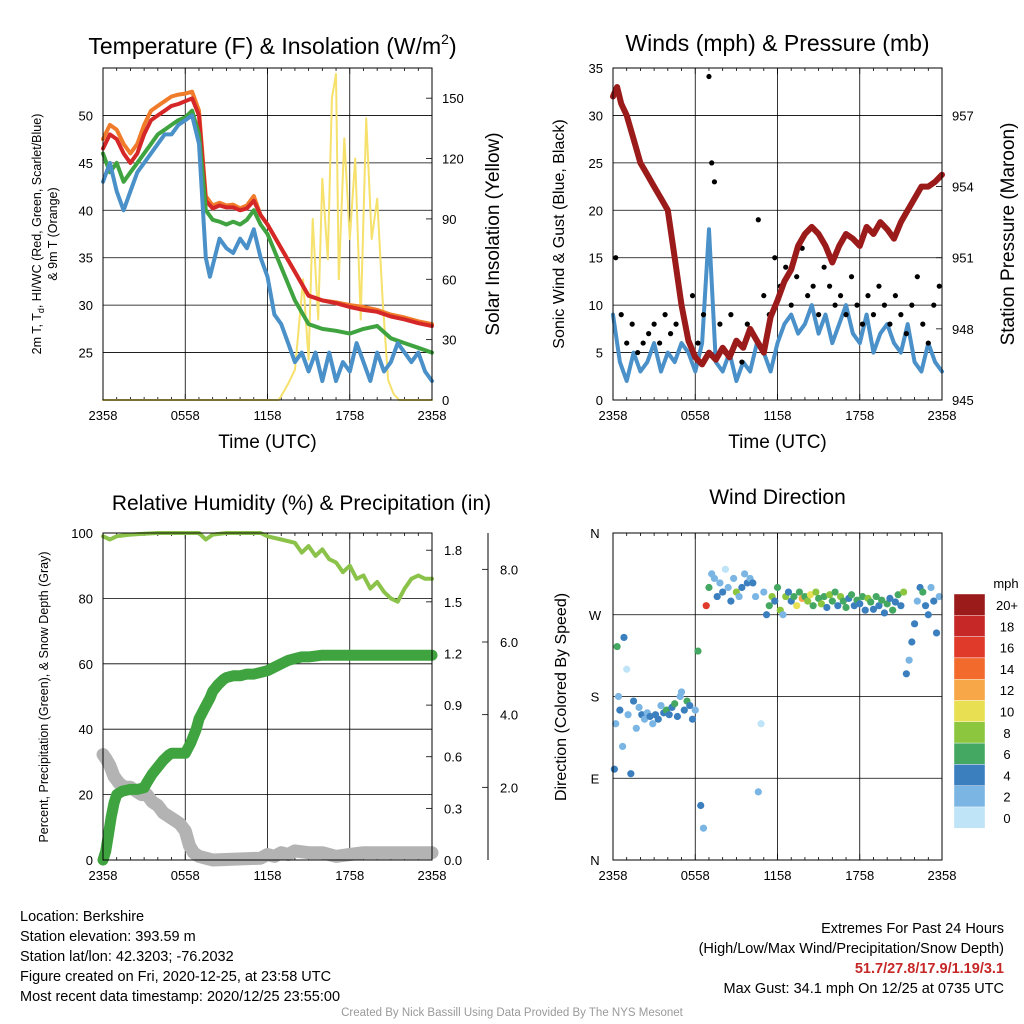 This screenshot has height=1024, width=1024. What do you see at coordinates (942, 415) in the screenshot?
I see `wind-x-tick-label: 2358` at bounding box center [942, 415].